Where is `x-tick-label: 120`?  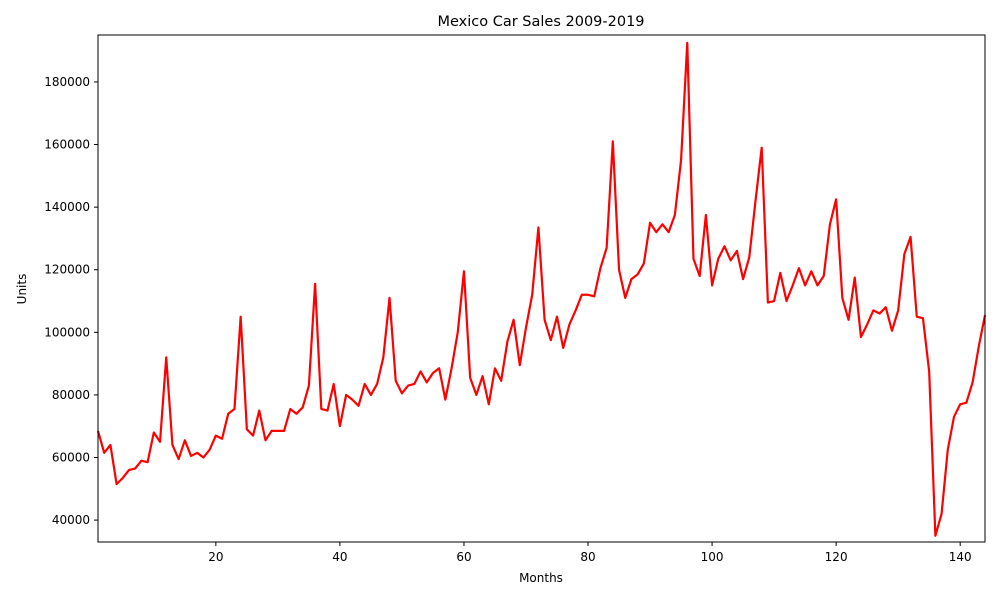
x-tick-label: 120 is located at coordinates (836, 557).